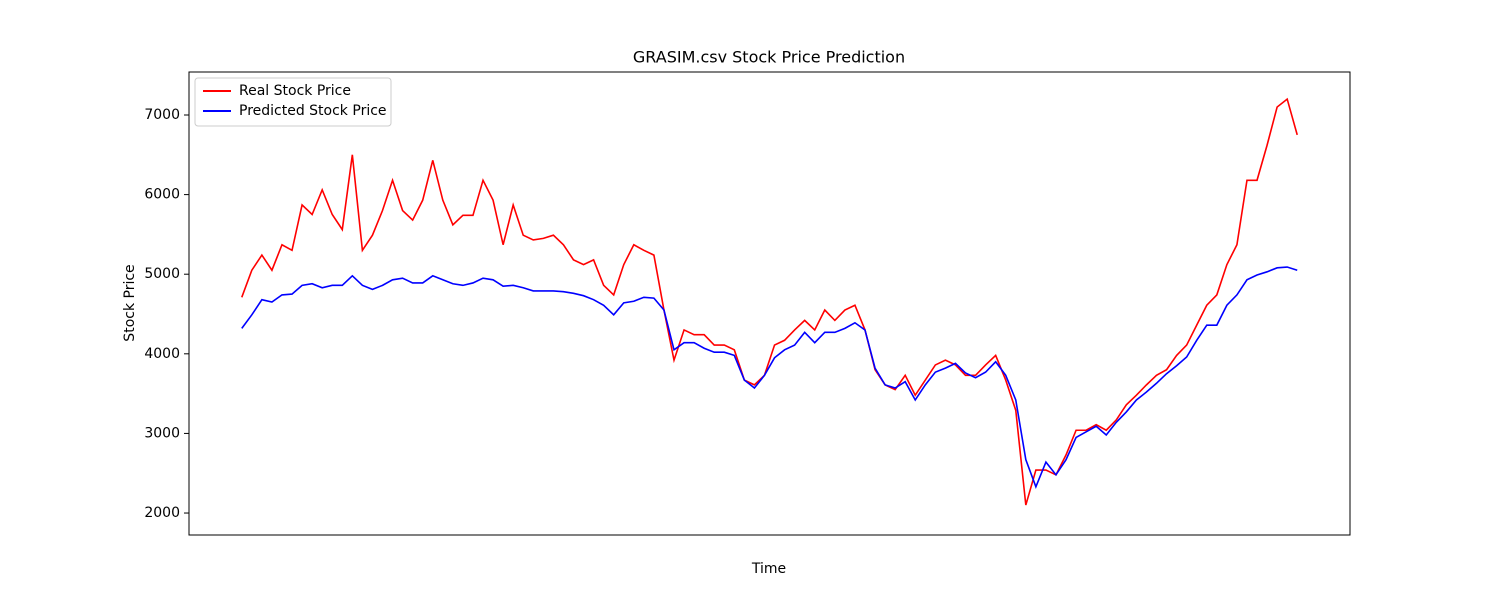  Describe the element at coordinates (130, 302) in the screenshot. I see `y-axis-label: Stock Price` at that location.